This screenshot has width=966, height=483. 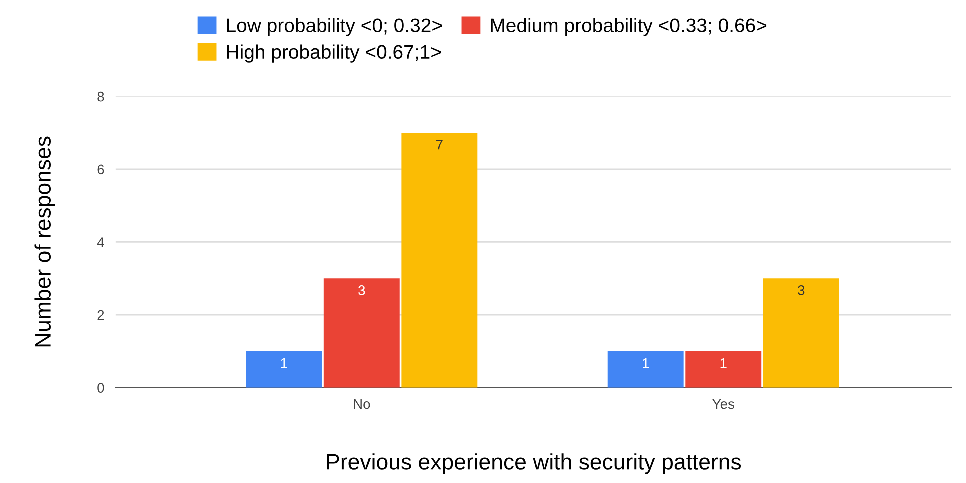 I want to click on y-tick-label: 8, so click(x=101, y=97).